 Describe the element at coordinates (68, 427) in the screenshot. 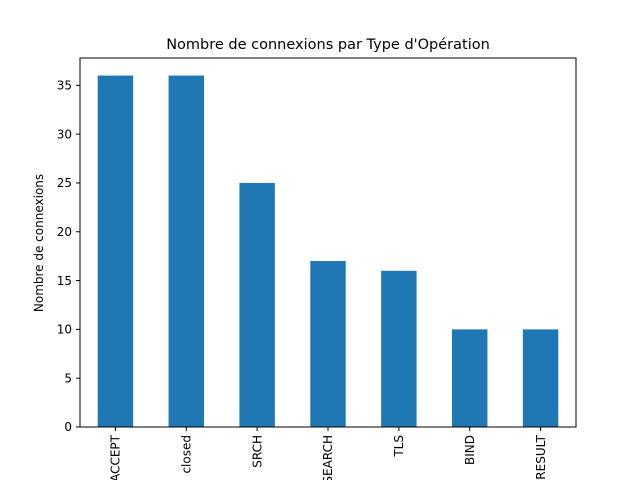

I see `y-tick-label: 0` at that location.